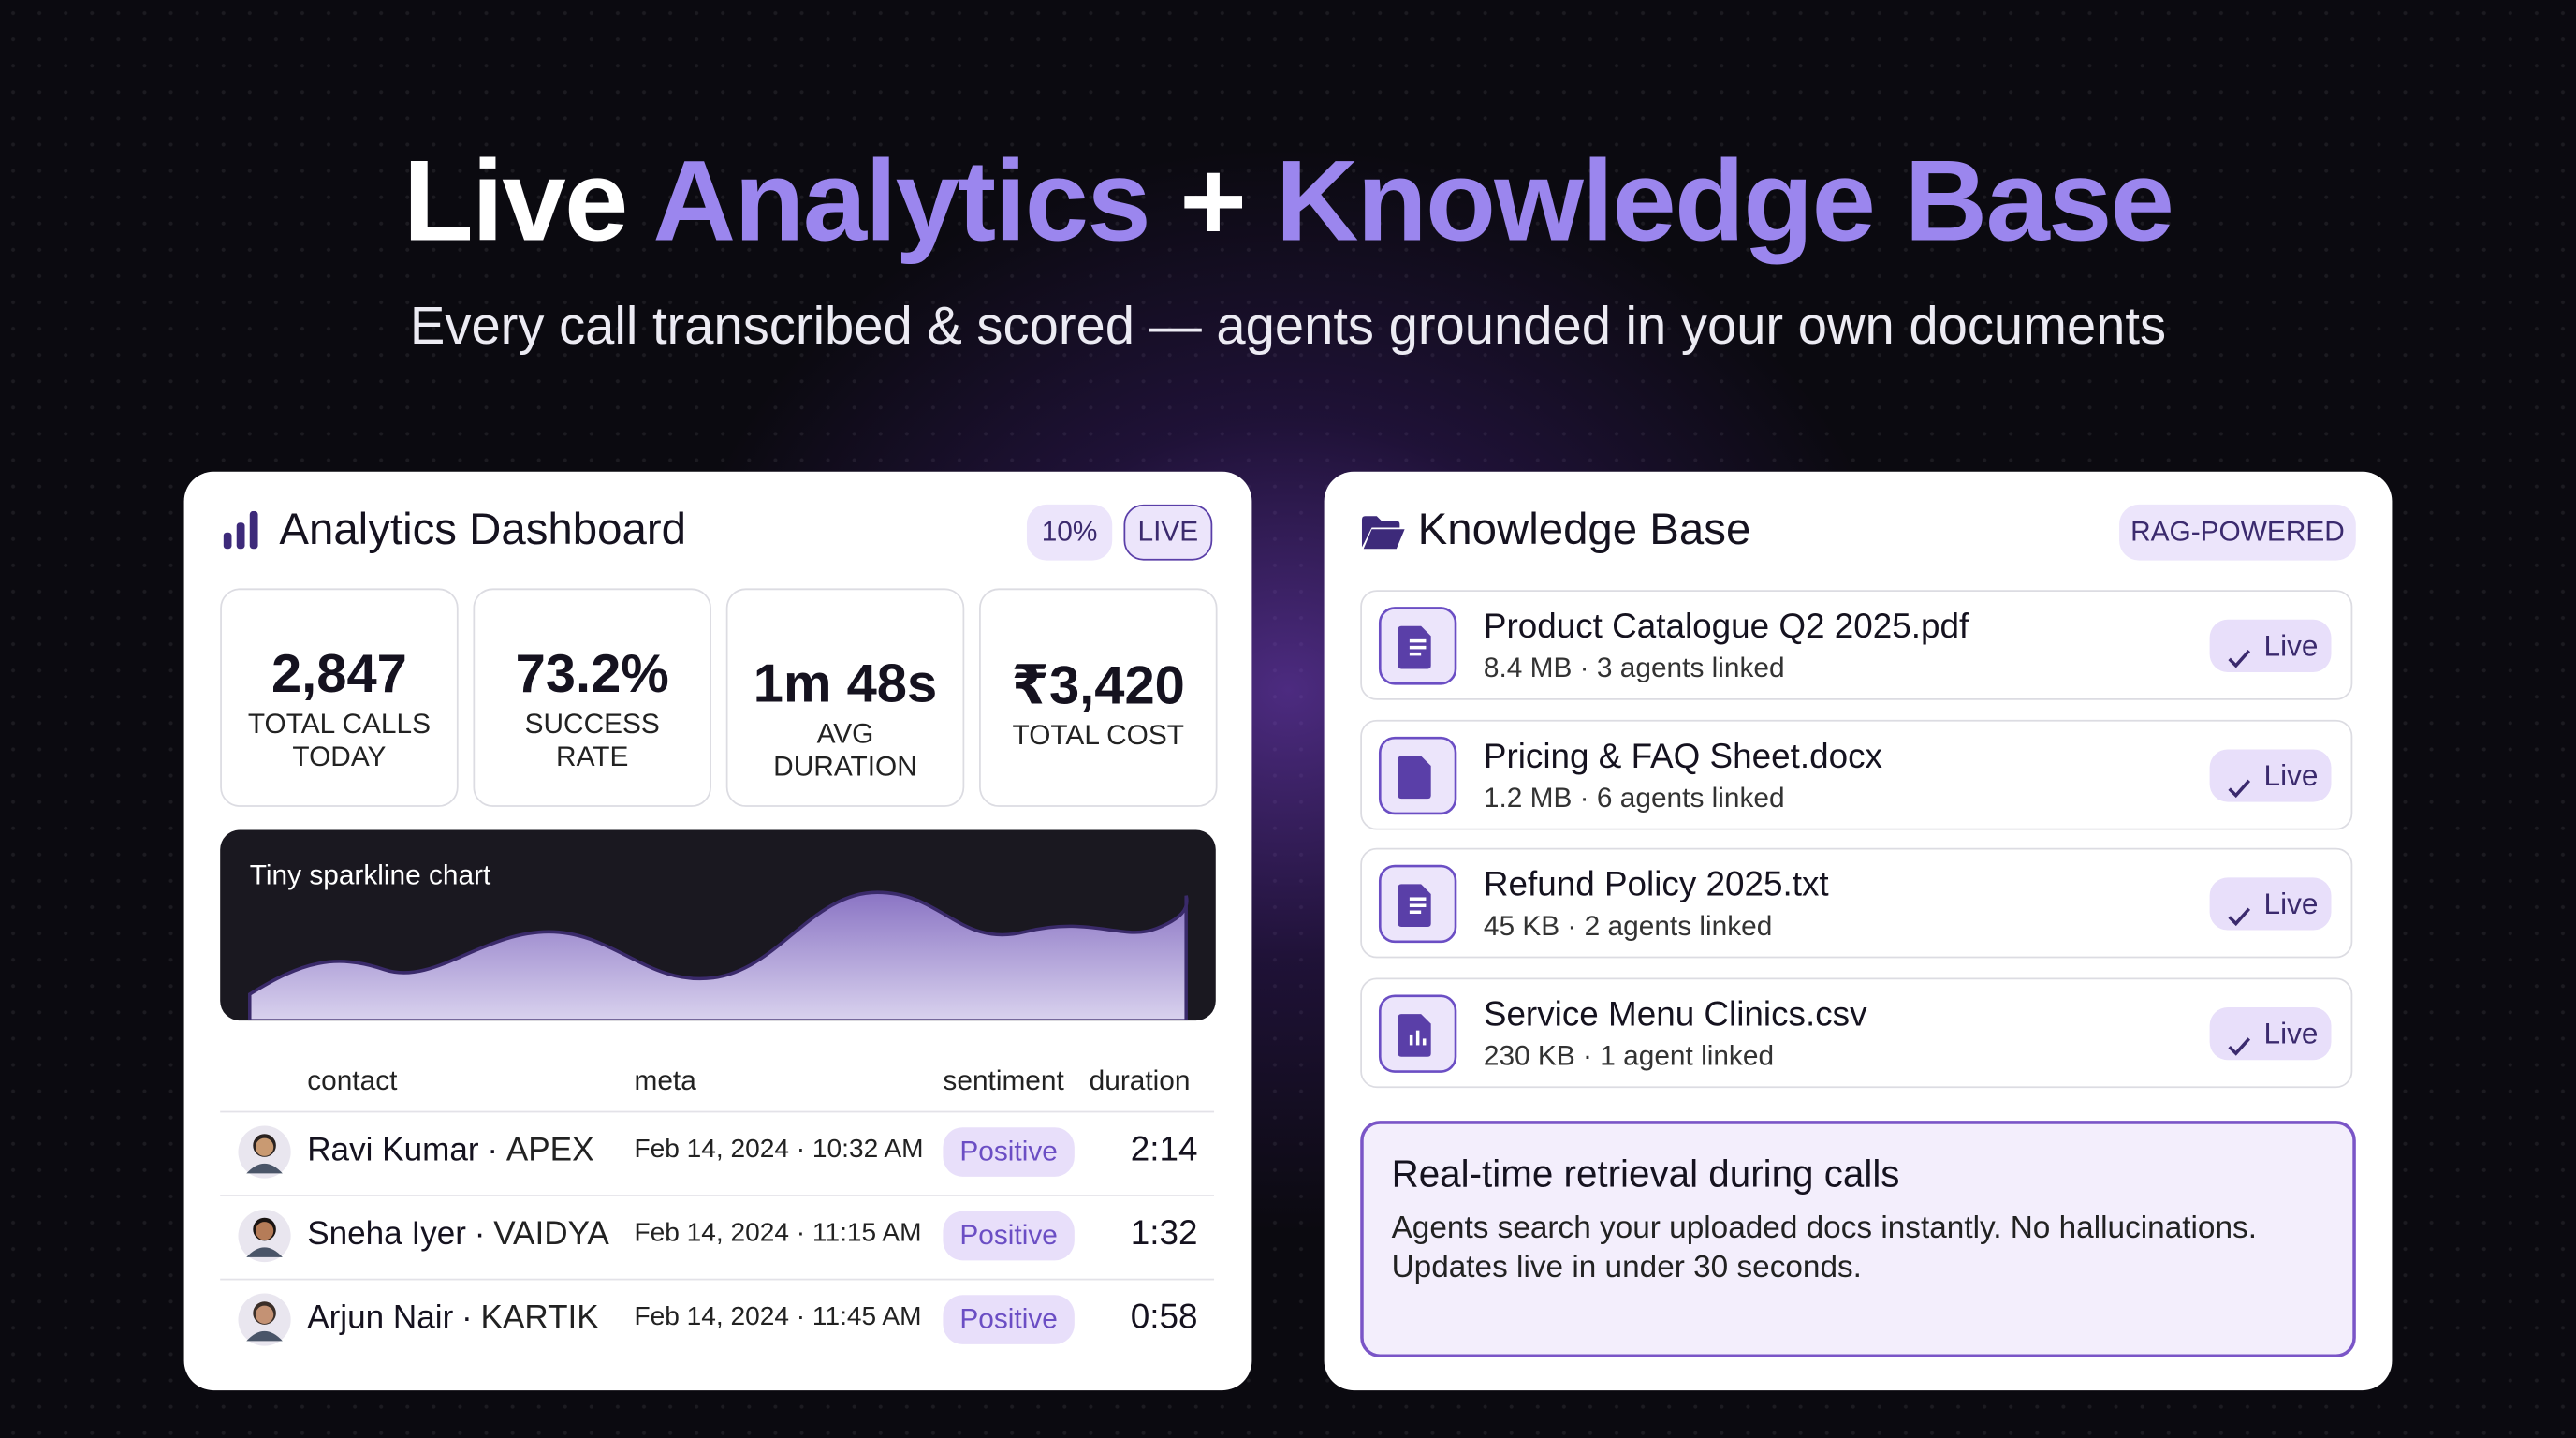  What do you see at coordinates (1726, 627) in the screenshot?
I see `file-name: Product Catalogue Q2 2025.pdf` at bounding box center [1726, 627].